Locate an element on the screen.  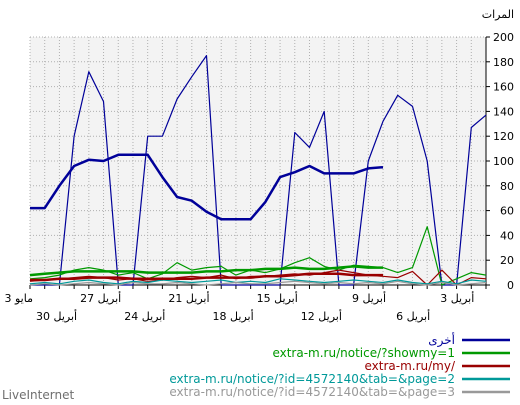
y-tick-label: 180 is located at coordinates (503, 62).